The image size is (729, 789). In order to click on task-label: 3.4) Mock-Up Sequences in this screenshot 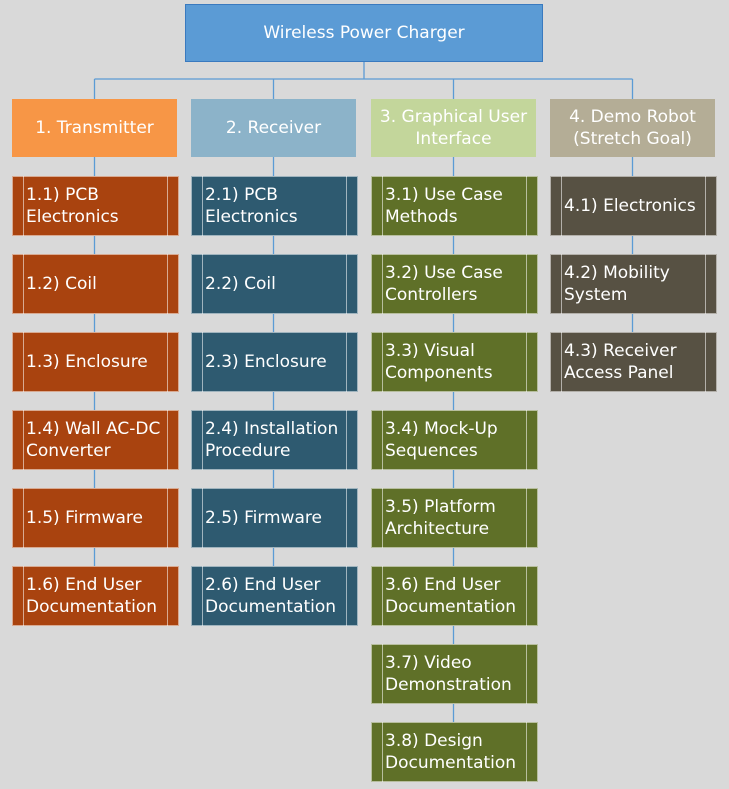, I will do `click(441, 439)`.